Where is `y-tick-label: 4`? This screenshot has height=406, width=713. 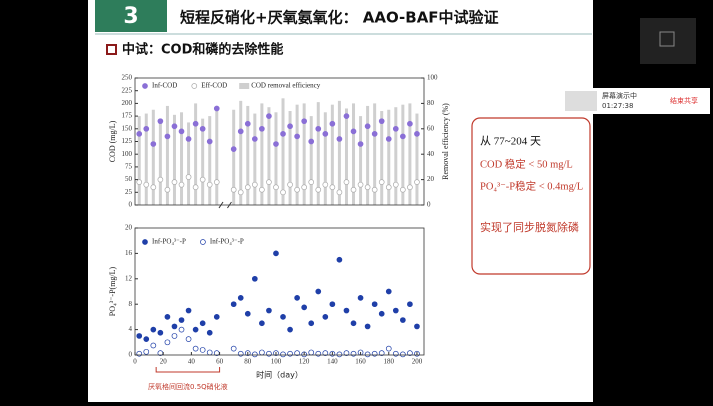 y-tick-label: 4 is located at coordinates (131, 329).